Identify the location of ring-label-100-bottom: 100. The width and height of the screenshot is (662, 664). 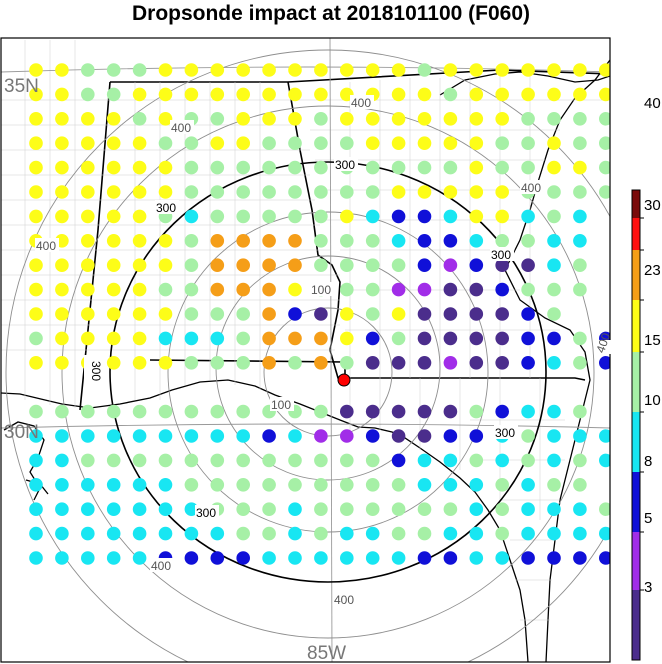
(281, 405).